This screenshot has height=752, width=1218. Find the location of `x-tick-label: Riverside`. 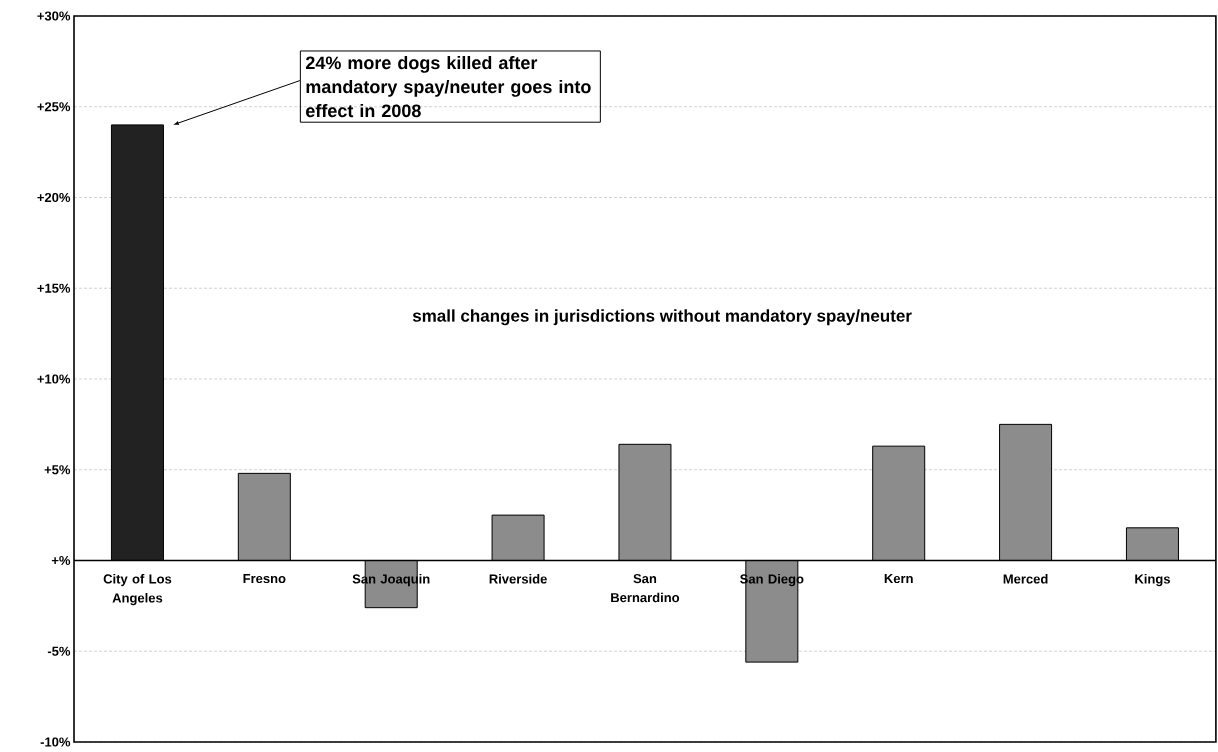

x-tick-label: Riverside is located at coordinates (518, 579).